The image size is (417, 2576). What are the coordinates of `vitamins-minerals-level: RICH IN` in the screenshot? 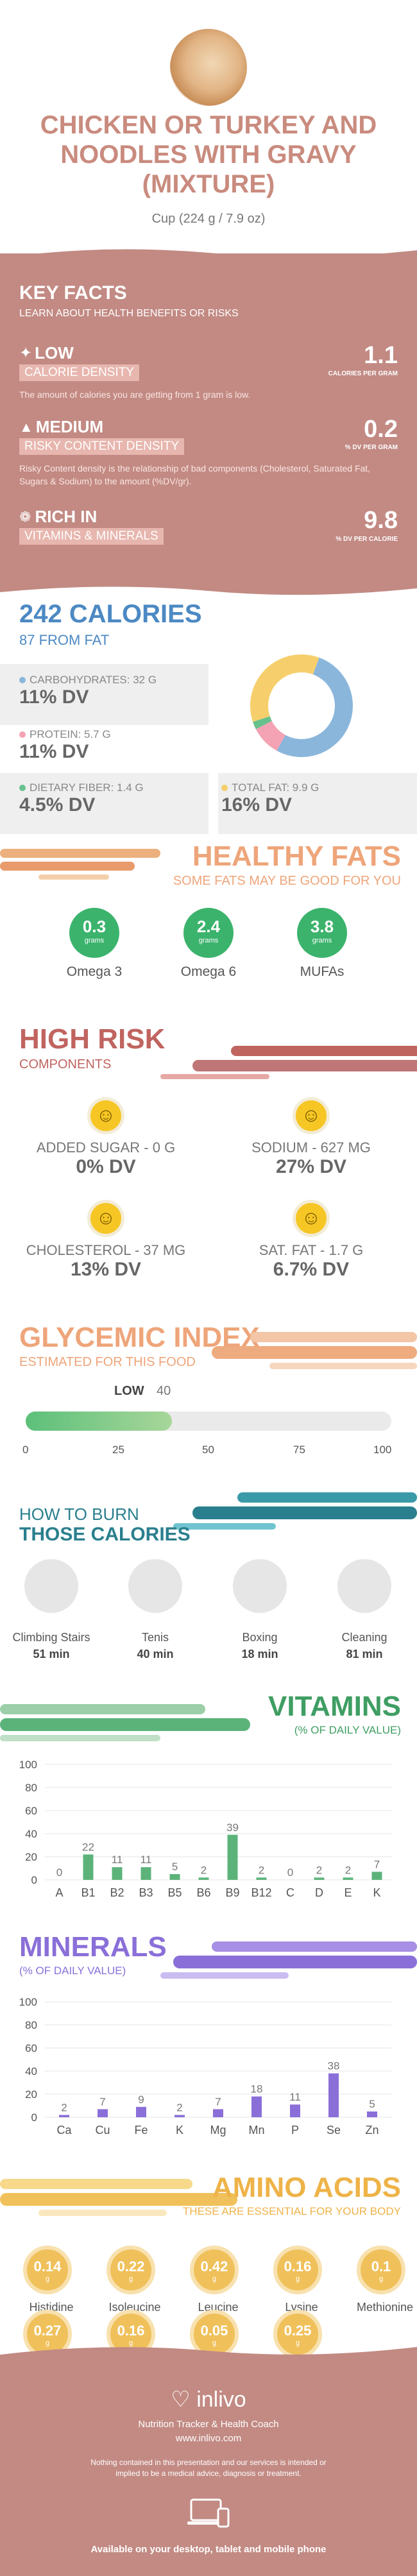 It's located at (66, 516).